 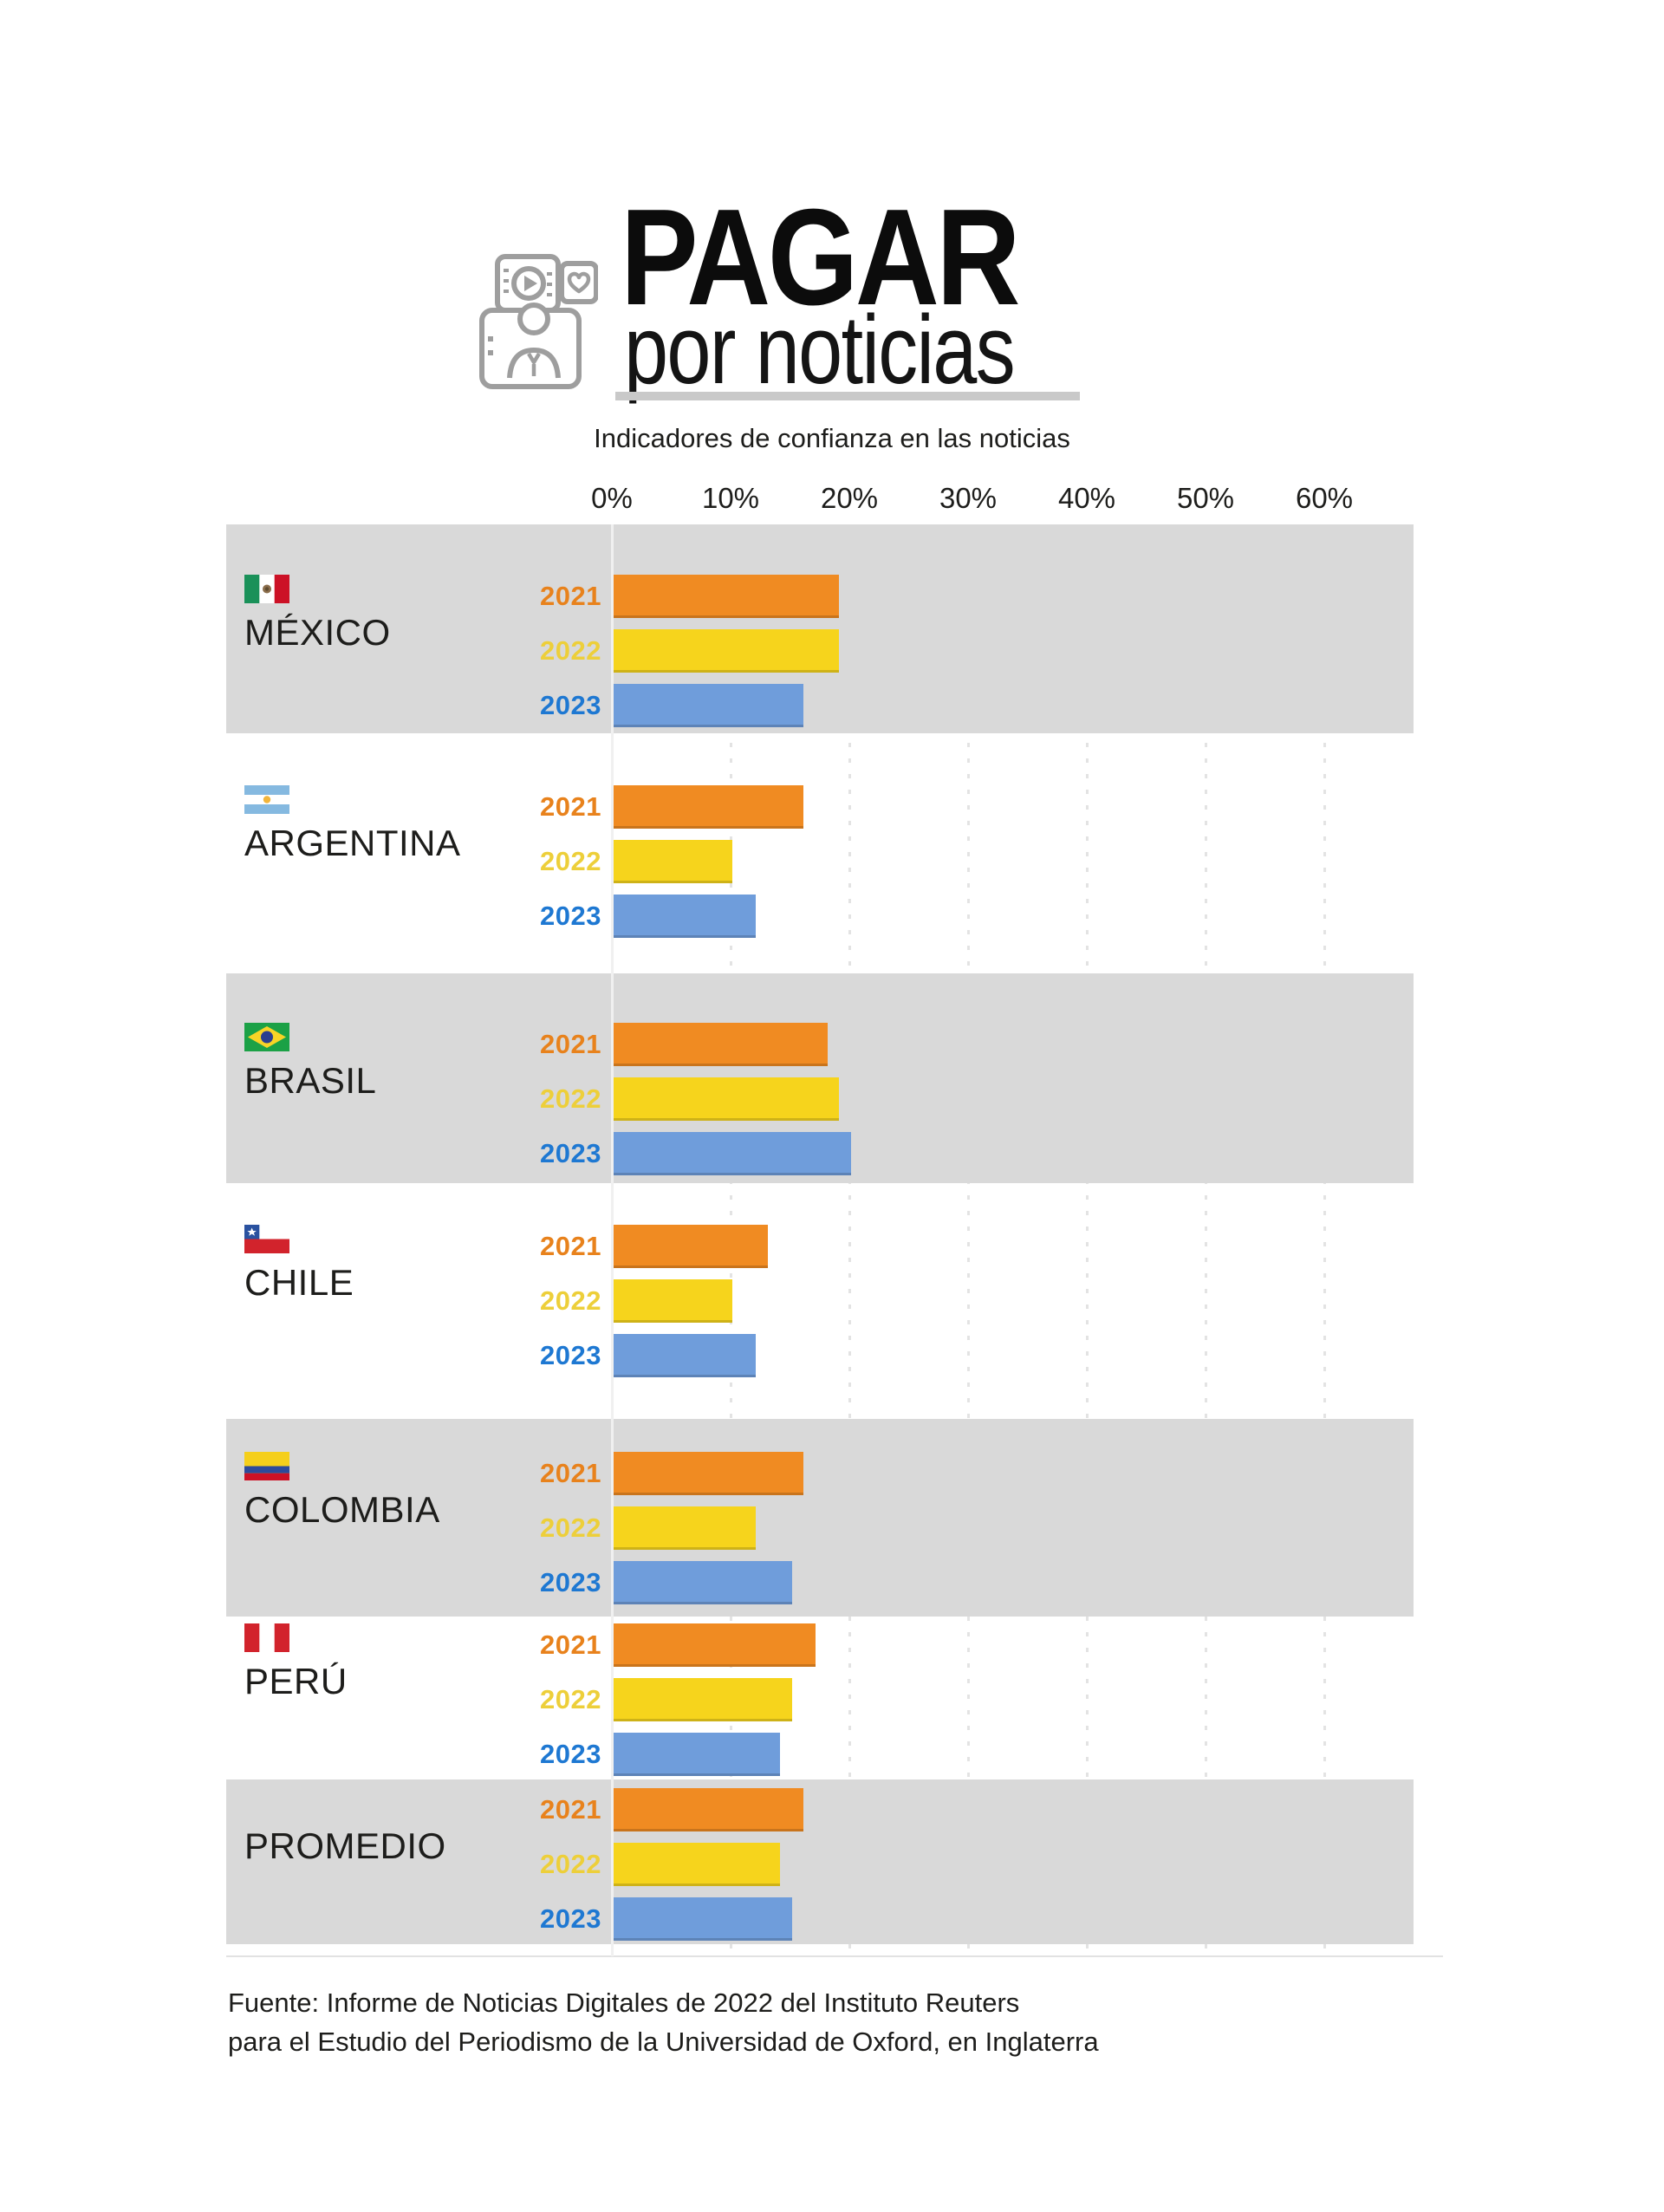 I want to click on chart-subtitle: Indicadores de confianza en las noticias, so click(x=832, y=438).